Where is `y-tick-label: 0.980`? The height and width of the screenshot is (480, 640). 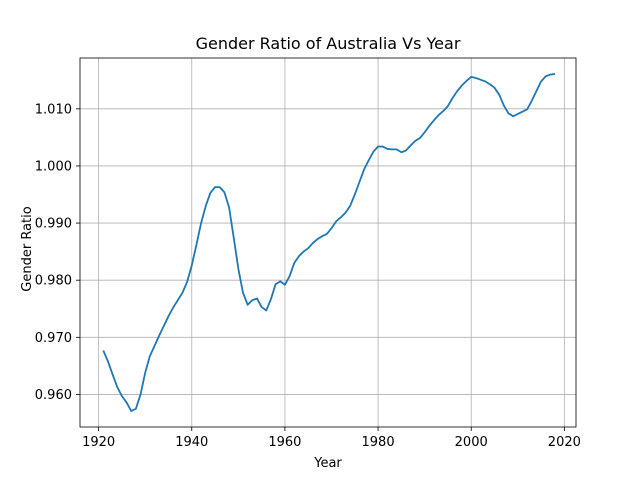
y-tick-label: 0.980 is located at coordinates (53, 281).